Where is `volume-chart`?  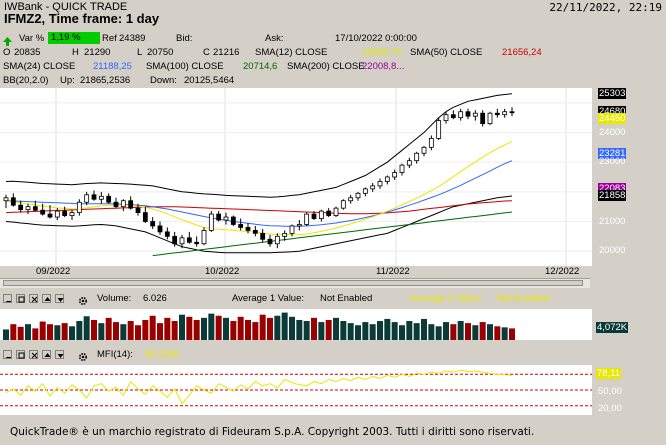
volume-chart is located at coordinates (296, 324).